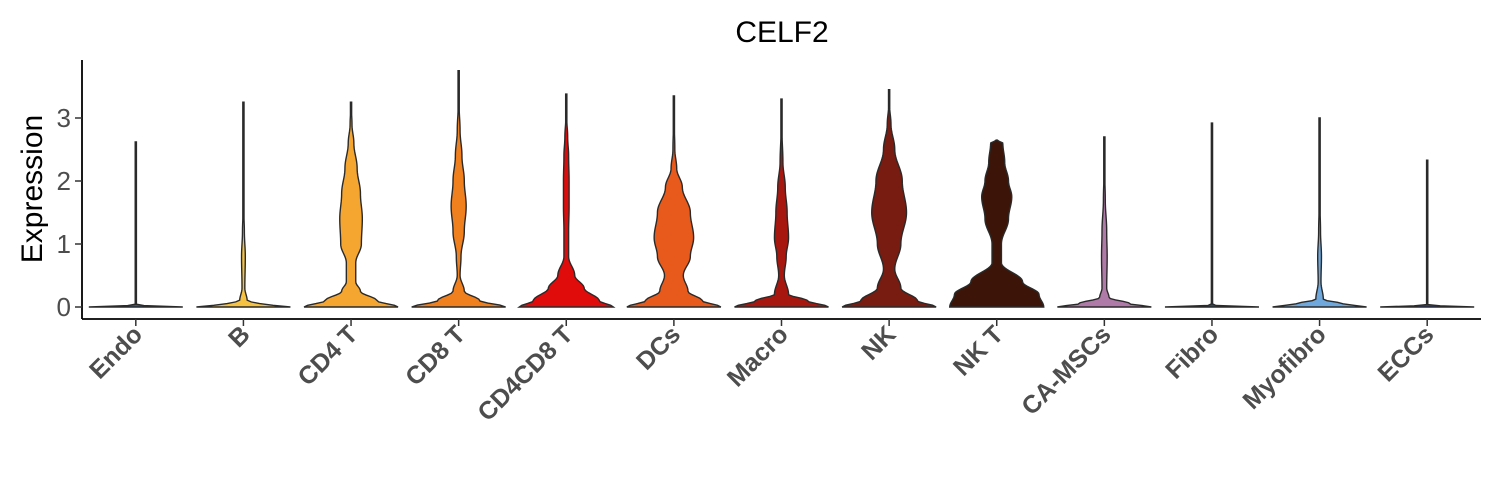  What do you see at coordinates (116, 352) in the screenshot?
I see `x-tick-label: Endo` at bounding box center [116, 352].